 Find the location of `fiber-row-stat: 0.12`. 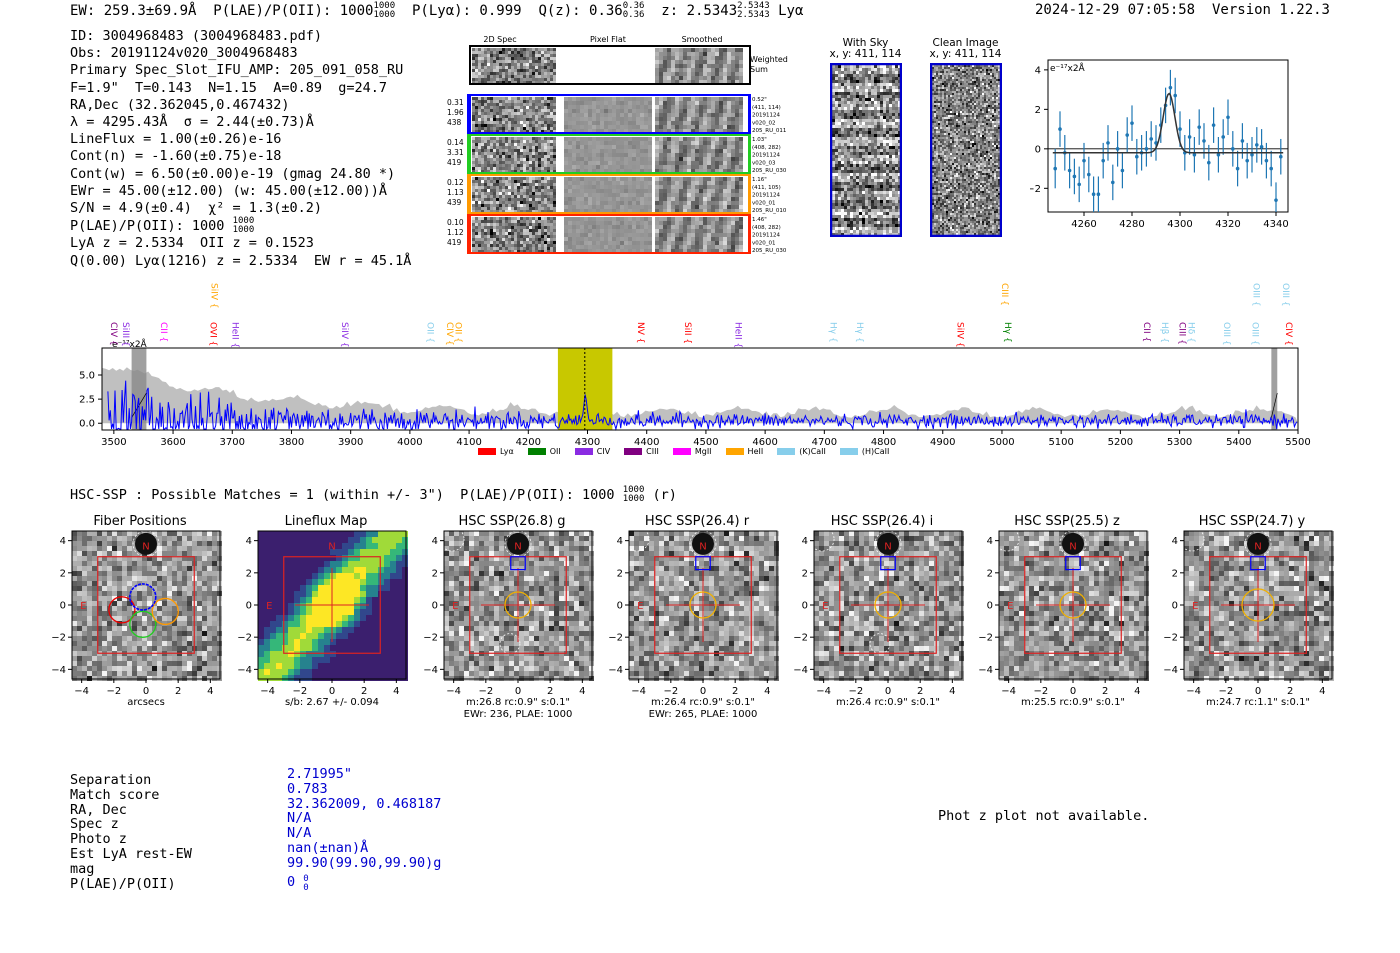

fiber-row-stat: 0.12 is located at coordinates (455, 182).